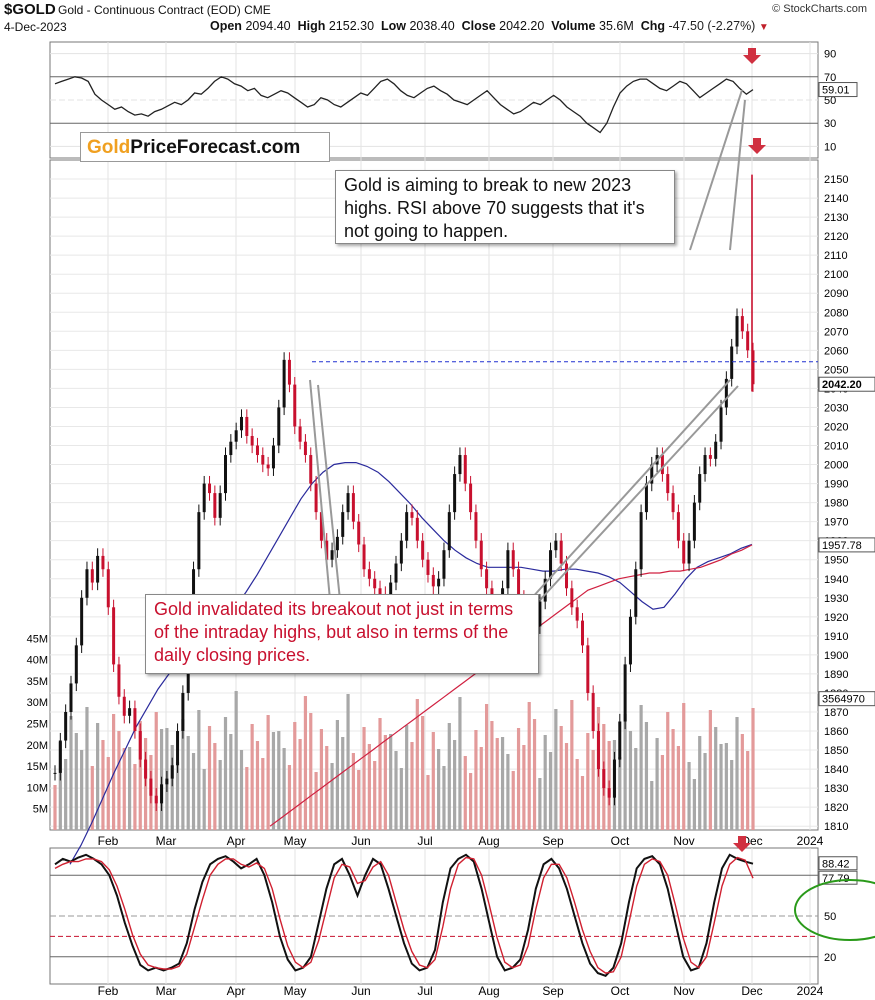 The height and width of the screenshot is (1000, 875). What do you see at coordinates (836, 618) in the screenshot?
I see `price-tick-label: 1920` at bounding box center [836, 618].